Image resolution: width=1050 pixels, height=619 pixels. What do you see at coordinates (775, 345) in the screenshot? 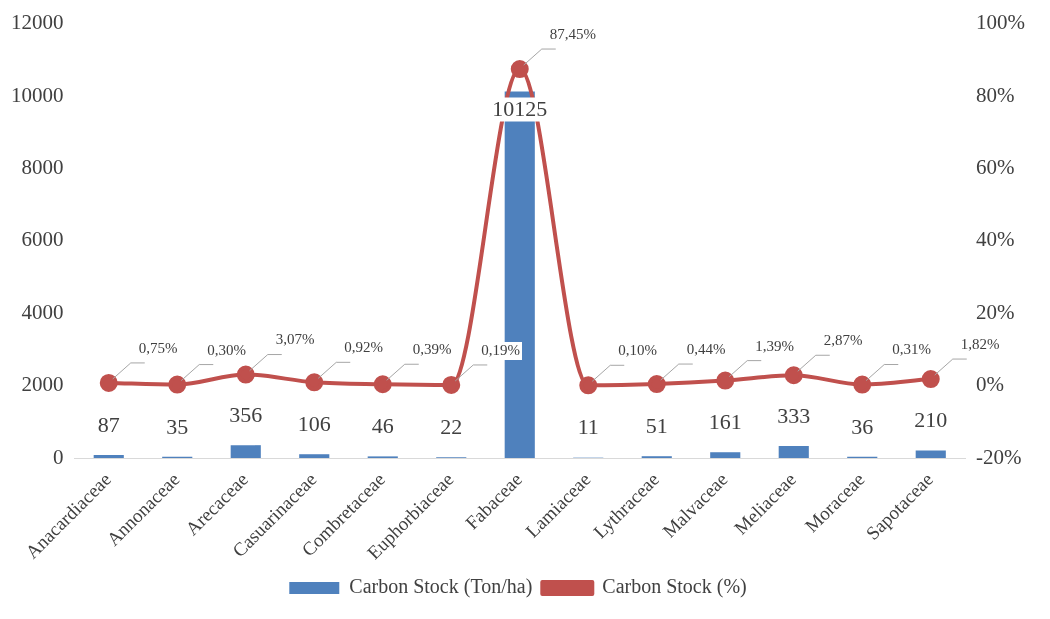
I see `data-label: 1,39%` at bounding box center [775, 345].